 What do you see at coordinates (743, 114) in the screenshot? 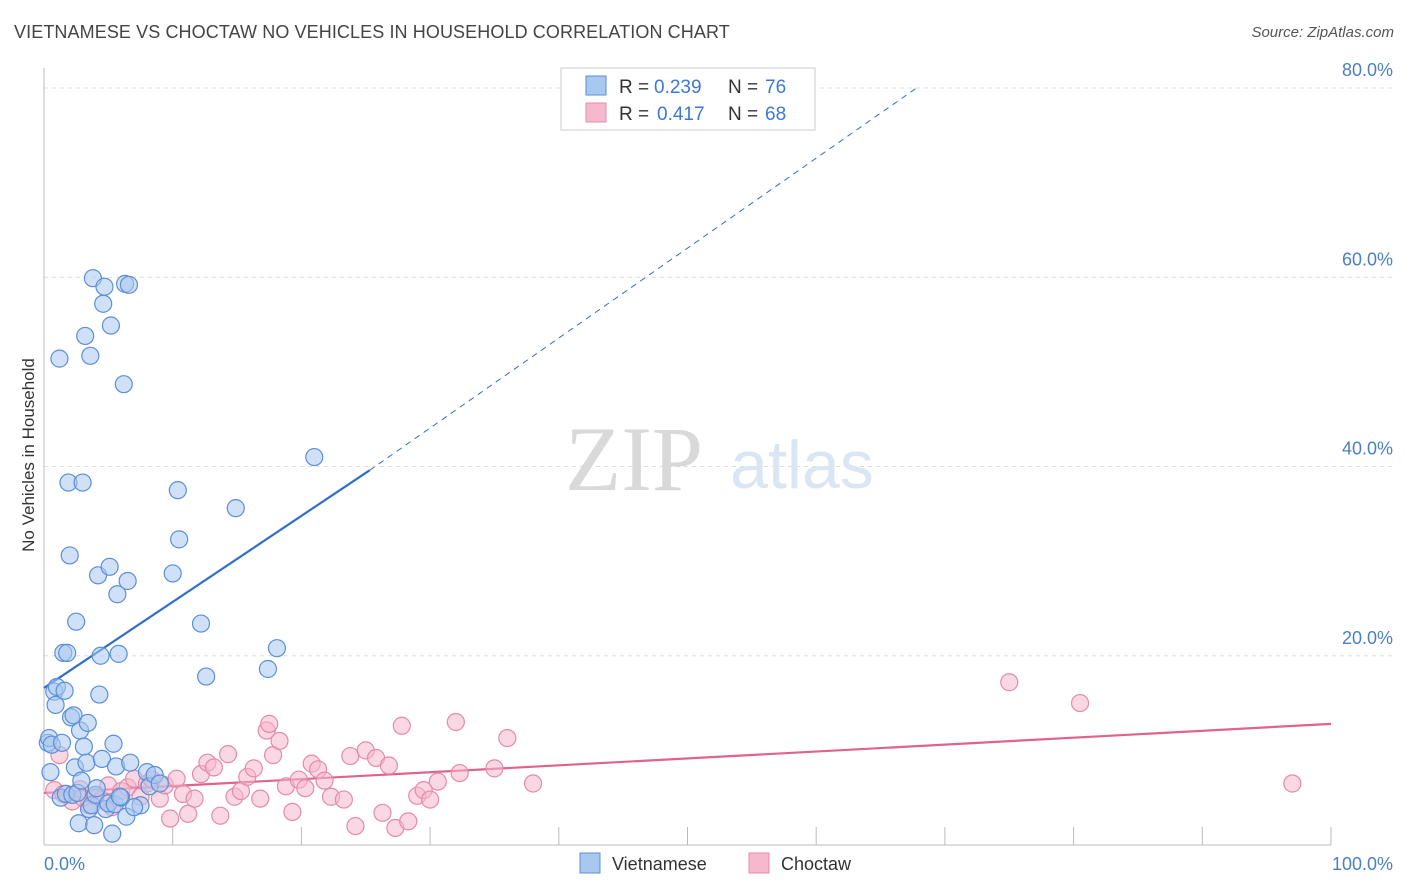
I see `choctaw-n-label: N =` at bounding box center [743, 114].